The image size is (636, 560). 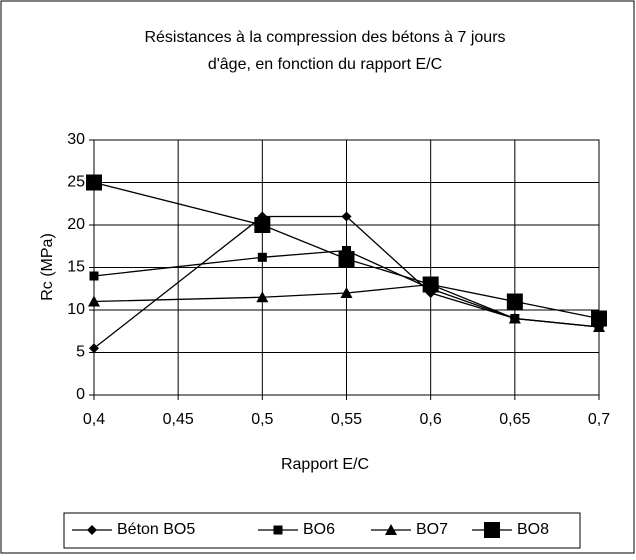 I want to click on x-tick-label: 0,45, so click(x=178, y=419).